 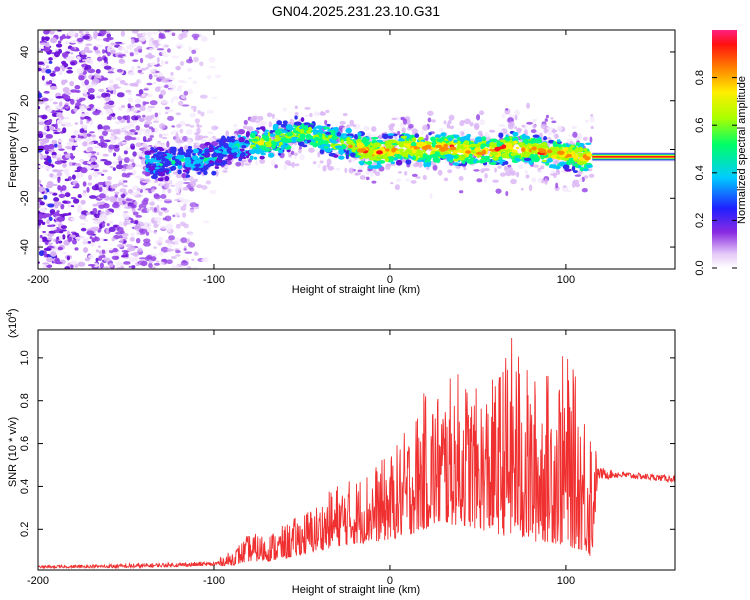 I want to click on x-tick-label: -200, so click(x=38, y=581).